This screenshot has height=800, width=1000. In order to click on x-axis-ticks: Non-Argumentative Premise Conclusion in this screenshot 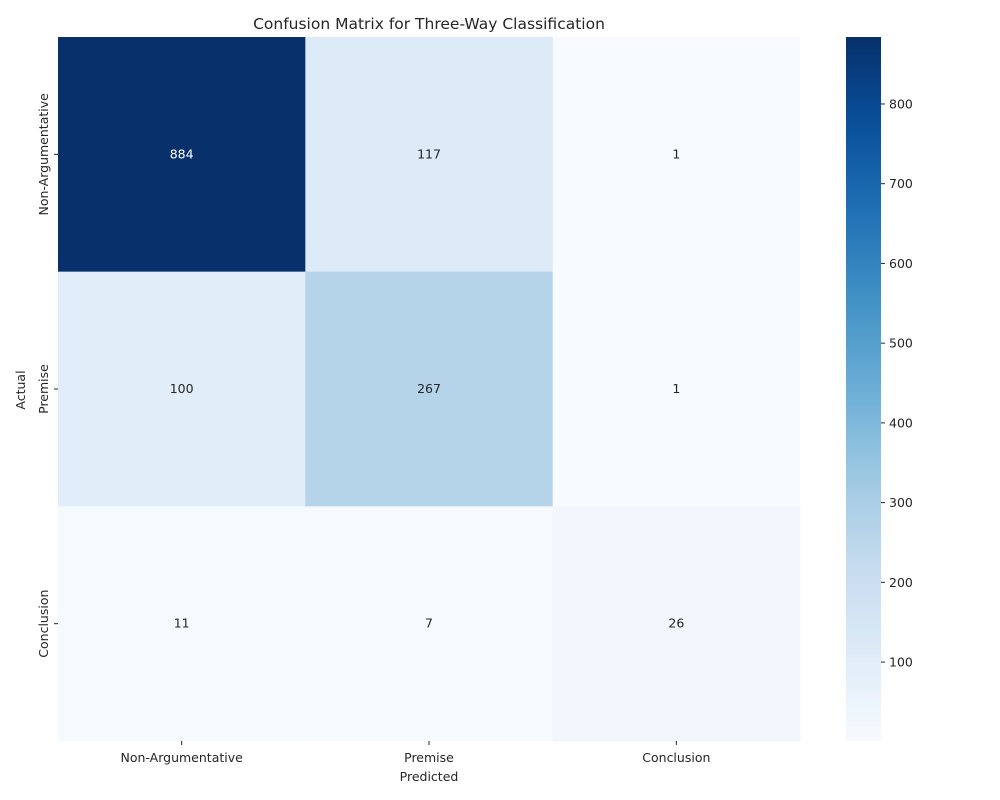, I will do `click(415, 753)`.